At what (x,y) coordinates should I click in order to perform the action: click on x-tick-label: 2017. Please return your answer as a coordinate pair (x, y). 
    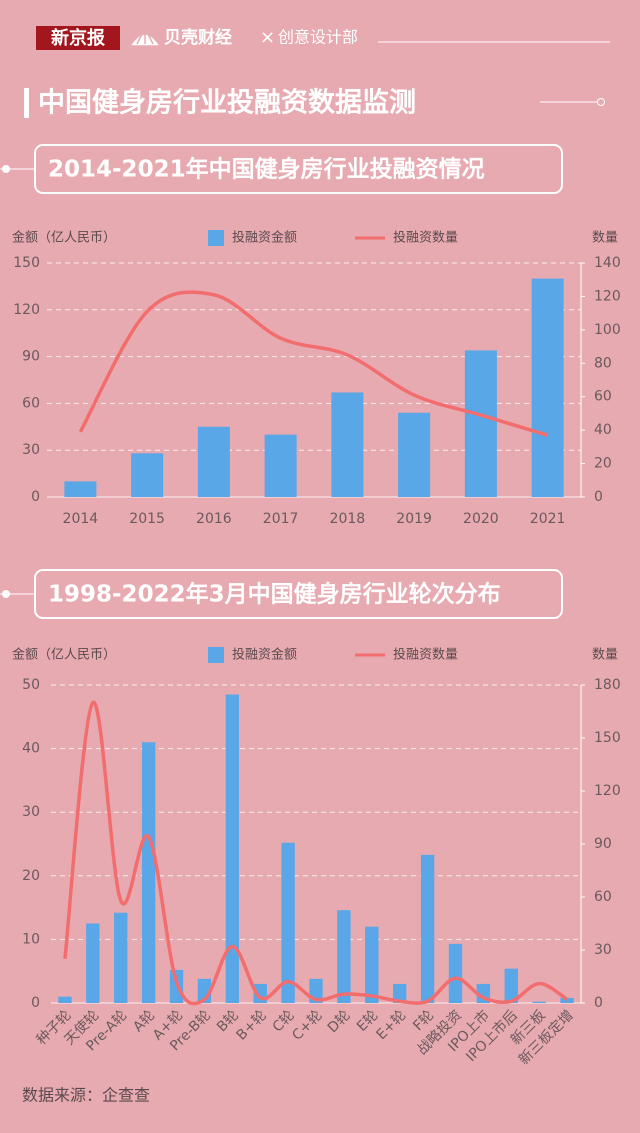
    Looking at the image, I should click on (281, 519).